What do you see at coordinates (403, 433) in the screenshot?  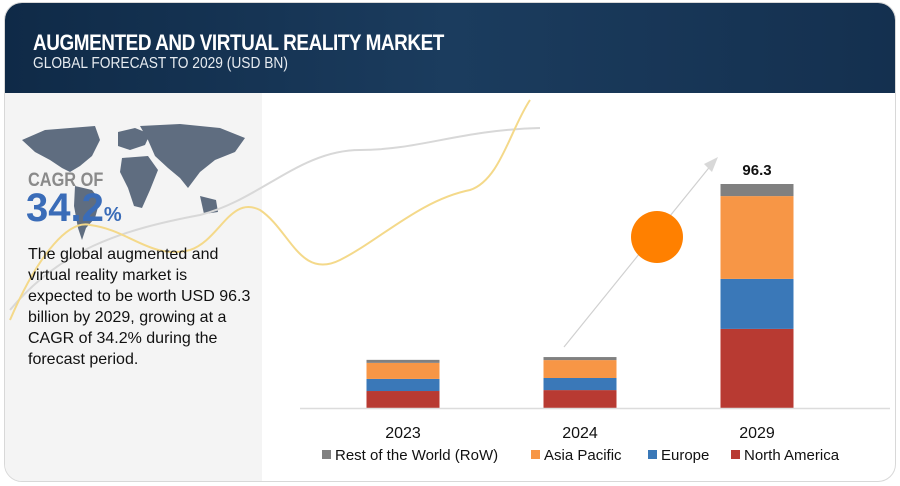 I see `x-tick-label: 2023` at bounding box center [403, 433].